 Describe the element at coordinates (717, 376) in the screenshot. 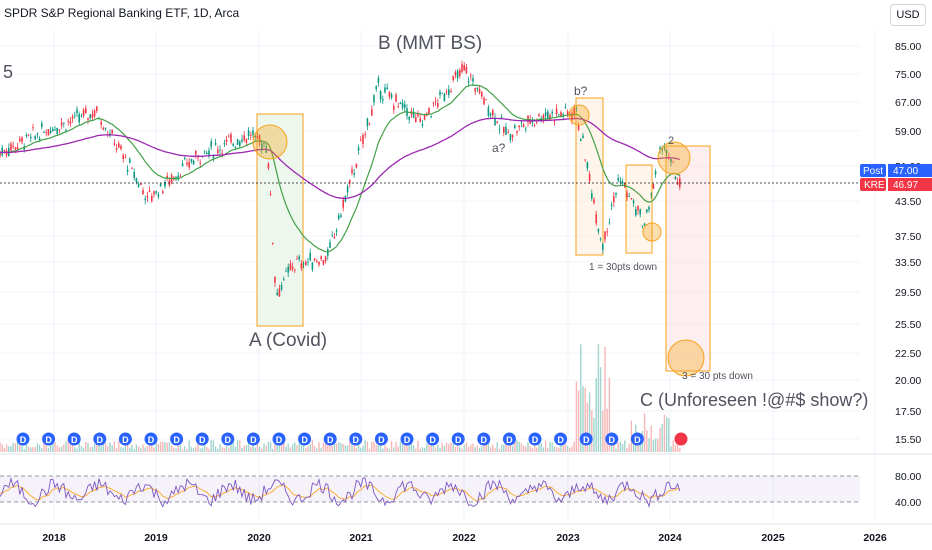

I see `annotation-note-3: 3 = 30 pts down` at that location.